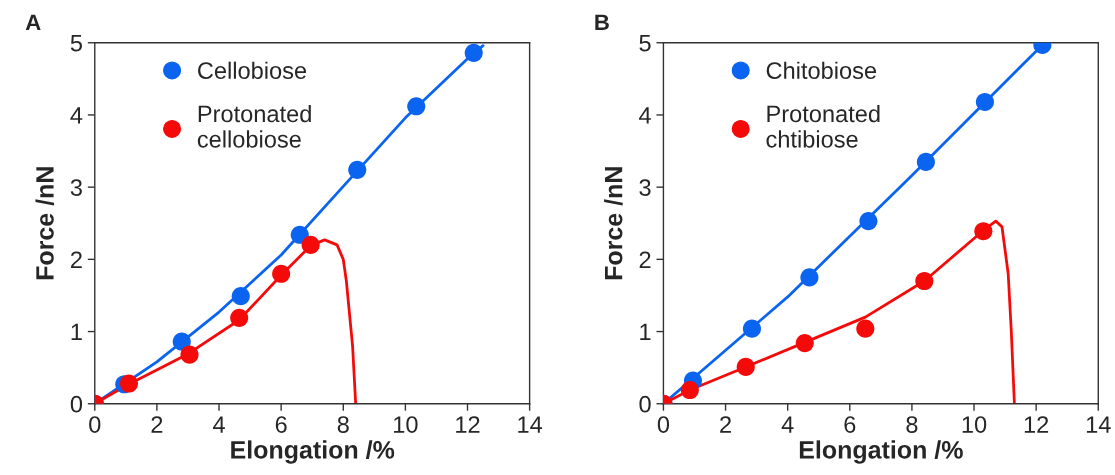  I want to click on legend-label: Protonated cellobiose, so click(254, 126).